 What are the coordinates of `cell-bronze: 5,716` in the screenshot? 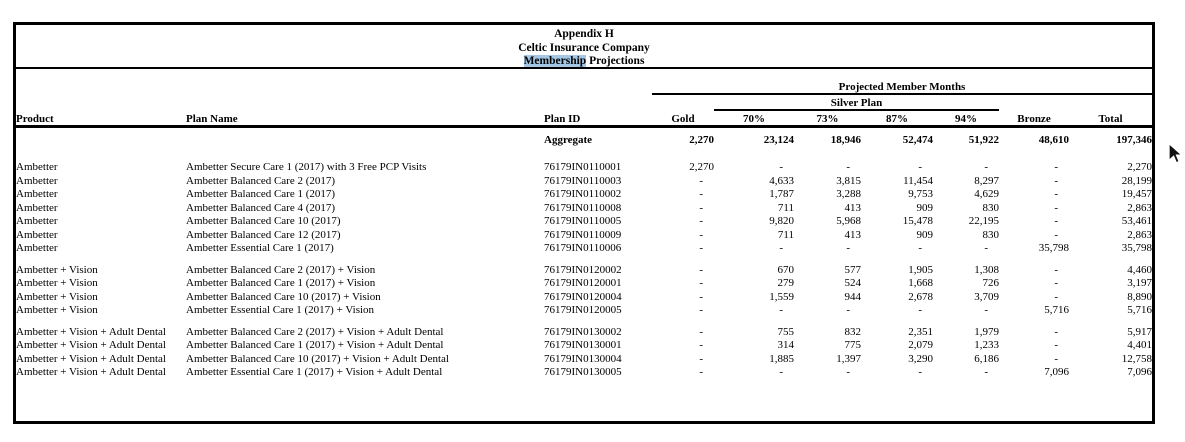 It's located at (1056, 310).